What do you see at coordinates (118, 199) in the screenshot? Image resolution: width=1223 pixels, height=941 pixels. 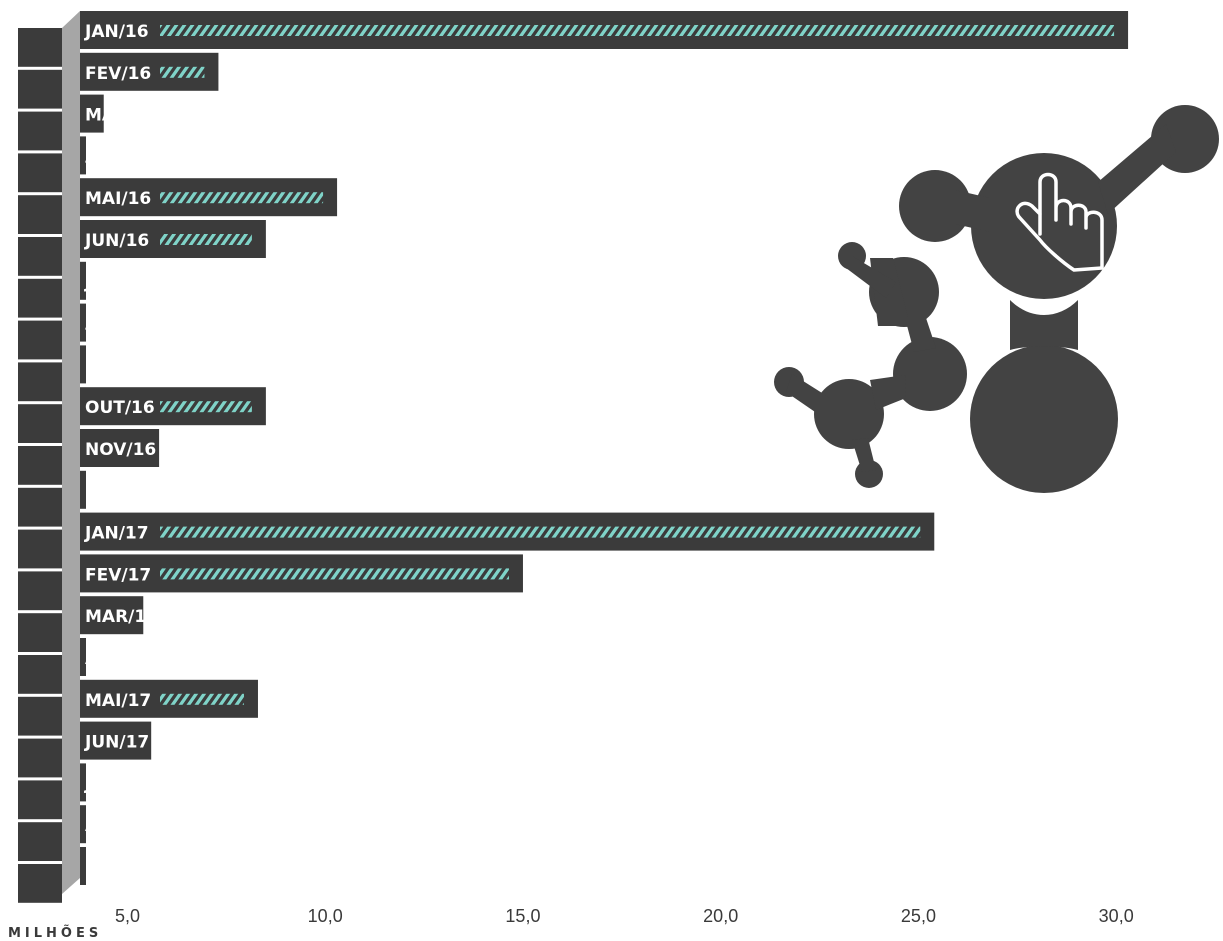 I see `category-label: MAI/16` at bounding box center [118, 199].